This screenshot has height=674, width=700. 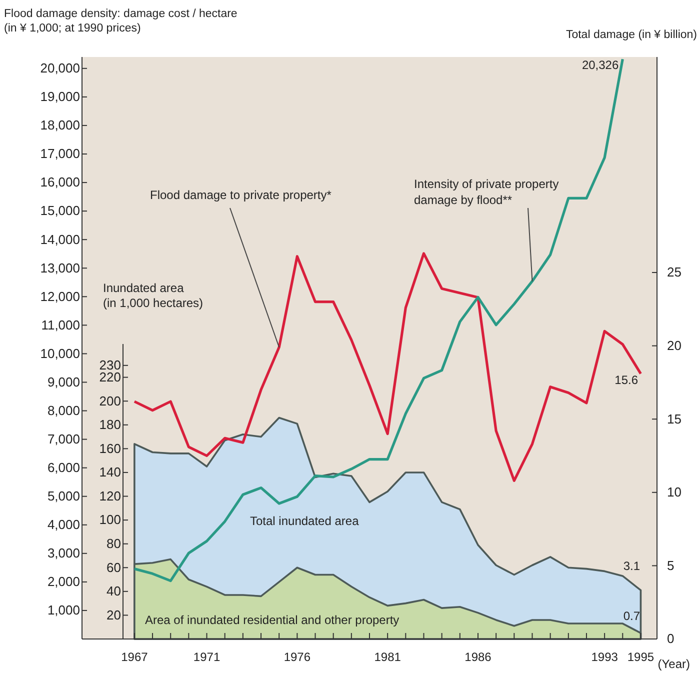 I want to click on y-tick-label: 16,000, so click(x=60, y=182).